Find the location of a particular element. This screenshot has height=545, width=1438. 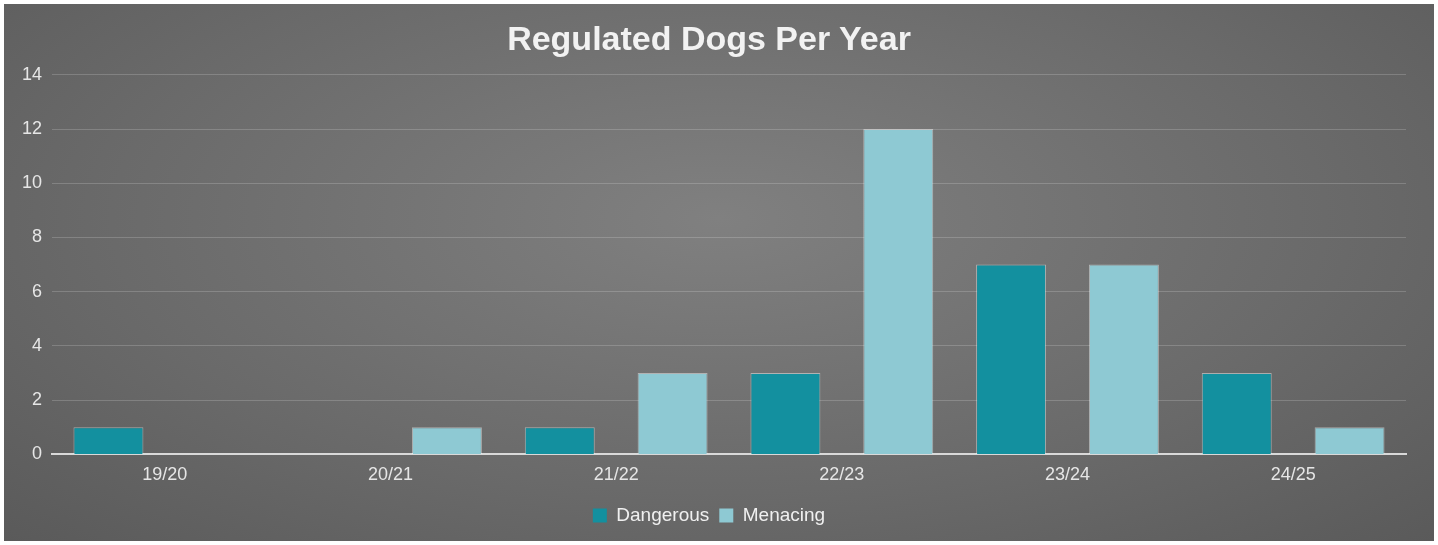

legend-label: Dangerous is located at coordinates (663, 514).